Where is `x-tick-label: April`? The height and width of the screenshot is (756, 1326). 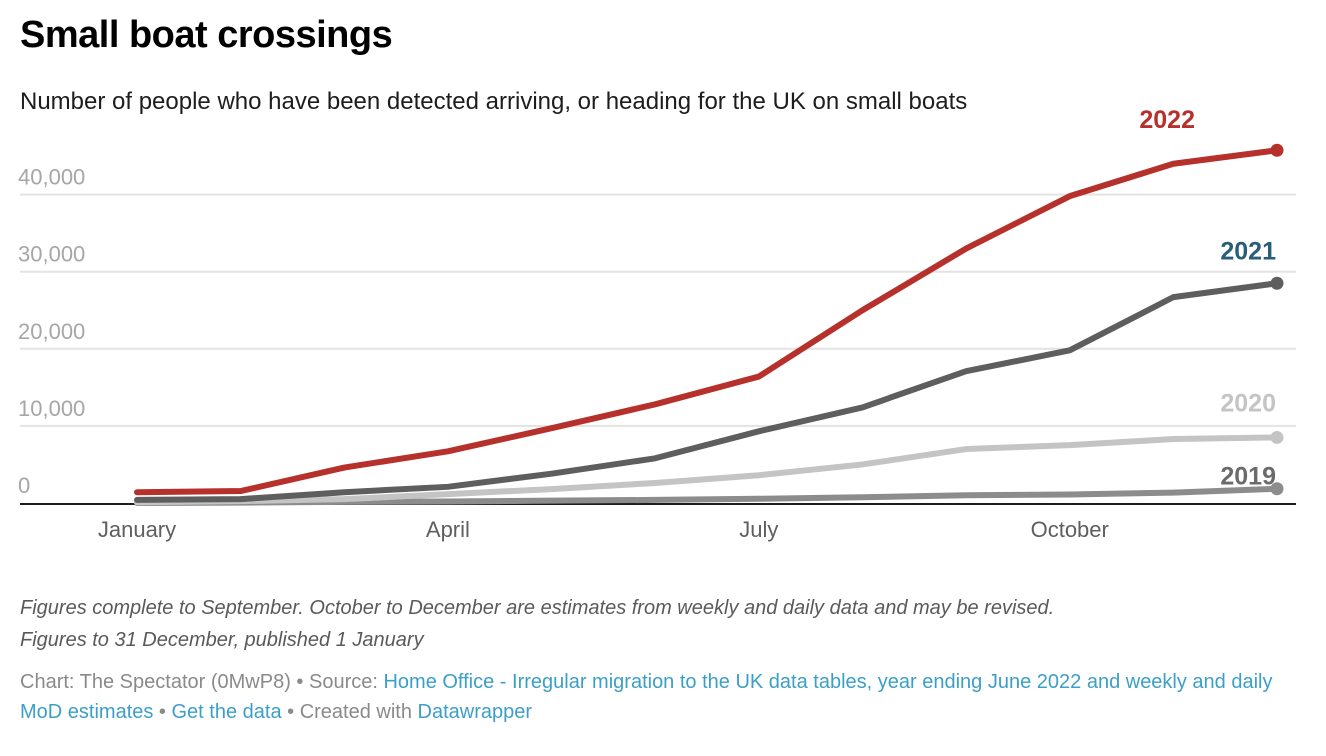 x-tick-label: April is located at coordinates (448, 529).